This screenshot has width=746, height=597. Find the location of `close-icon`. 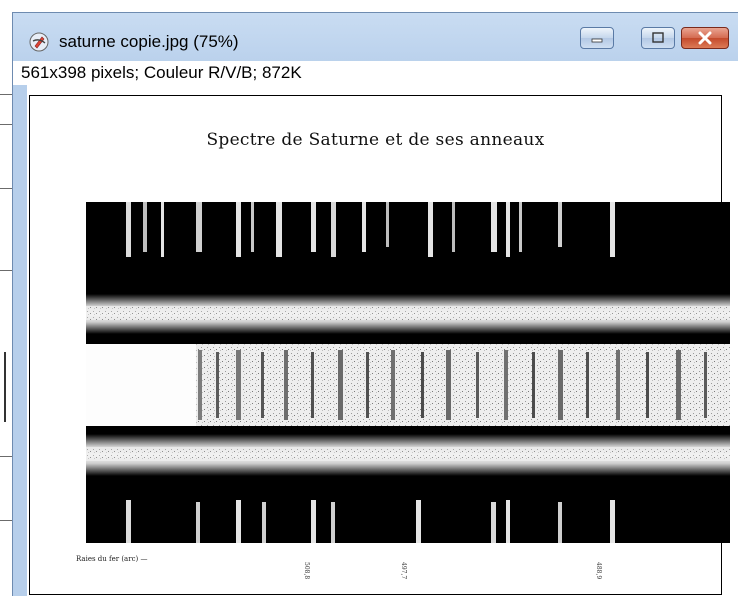

close-icon is located at coordinates (705, 38).